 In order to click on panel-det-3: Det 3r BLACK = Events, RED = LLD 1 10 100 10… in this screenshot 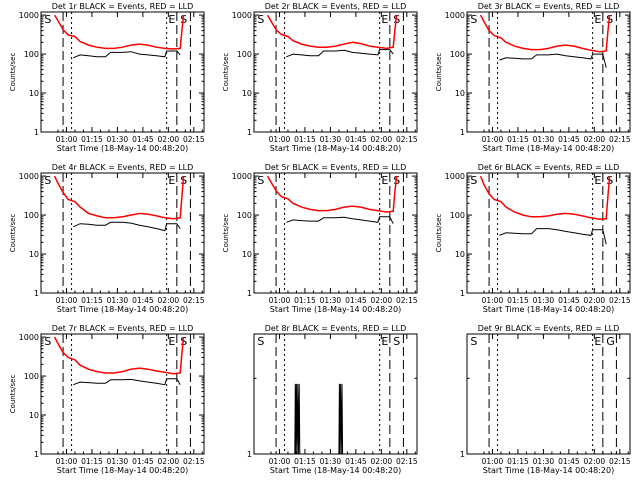, I will do `click(533, 77)`.